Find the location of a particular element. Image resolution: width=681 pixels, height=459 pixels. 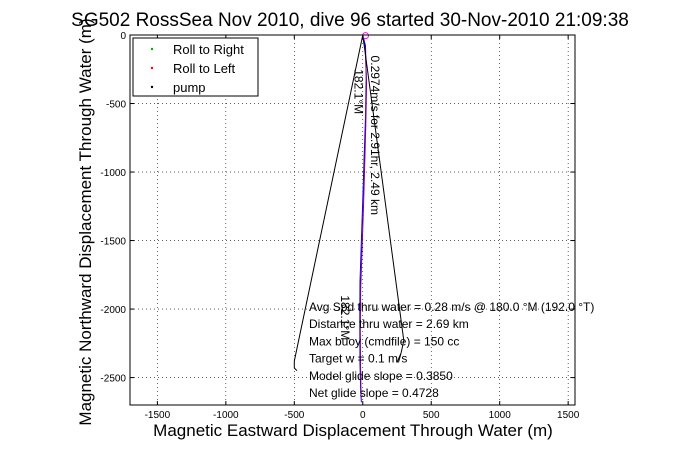

y-tick-label: -2500 is located at coordinates (113, 379).